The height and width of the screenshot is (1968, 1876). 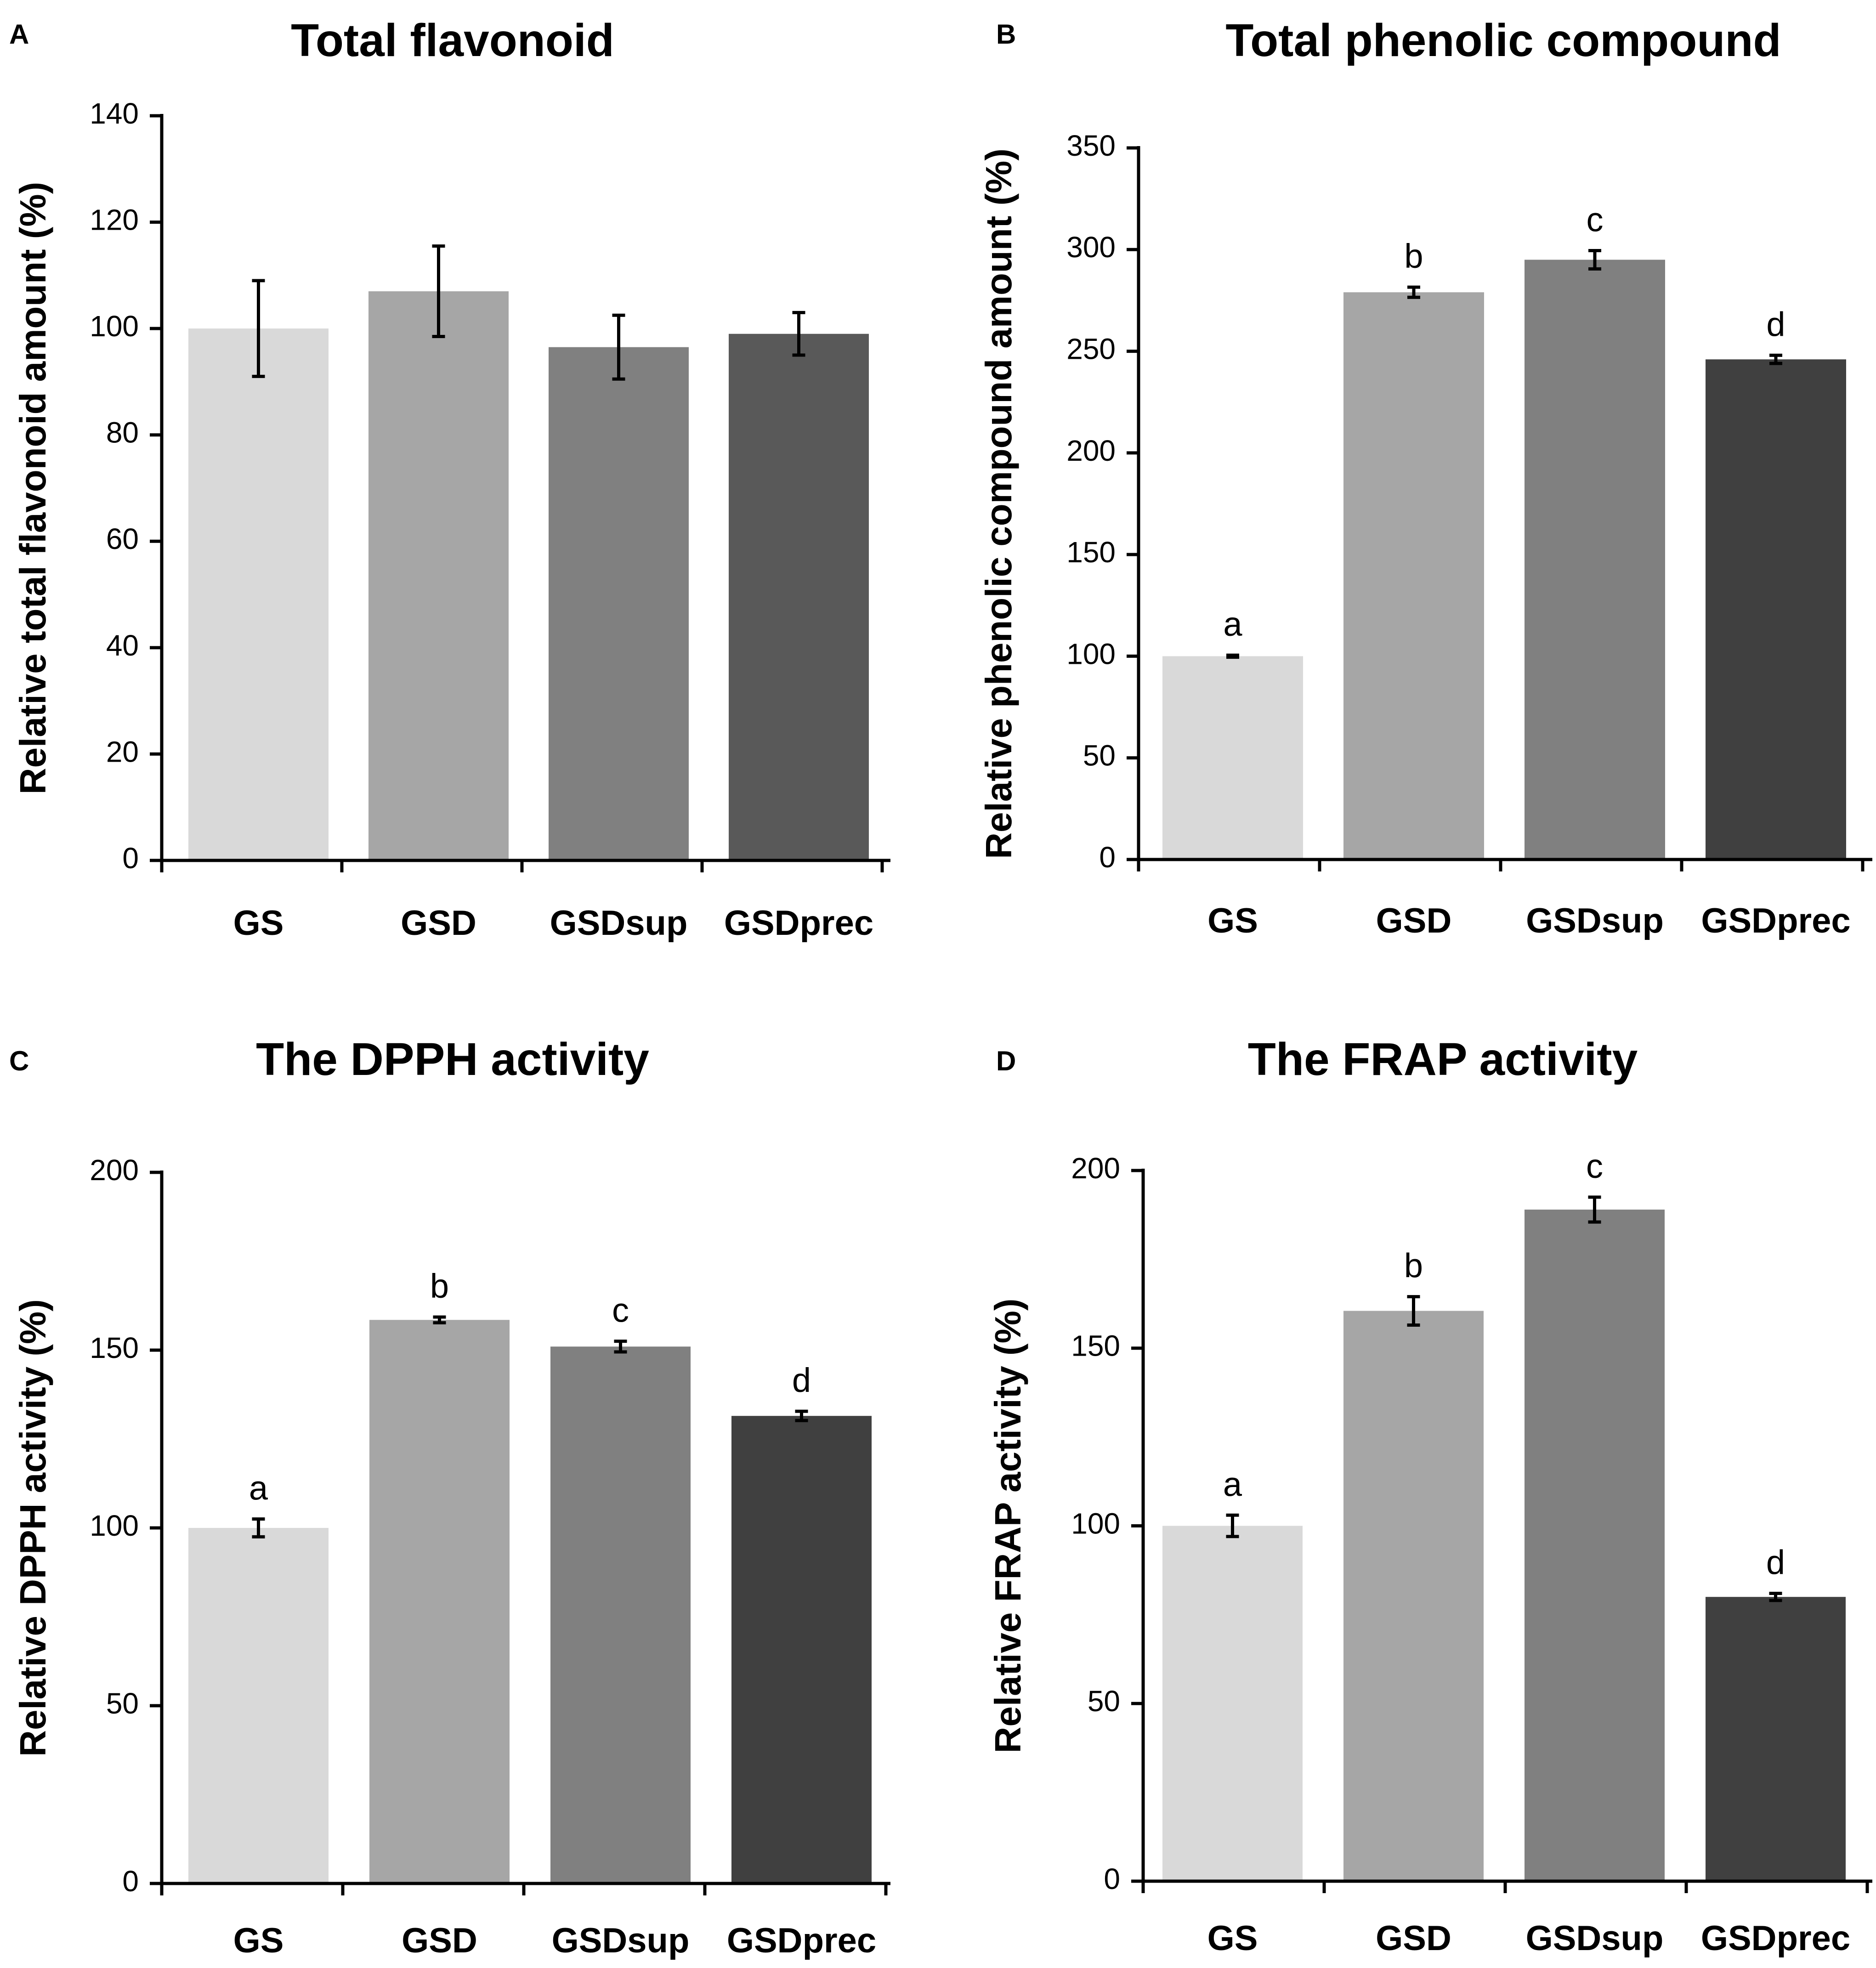 What do you see at coordinates (114, 219) in the screenshot?
I see `y-tick-label: 120` at bounding box center [114, 219].